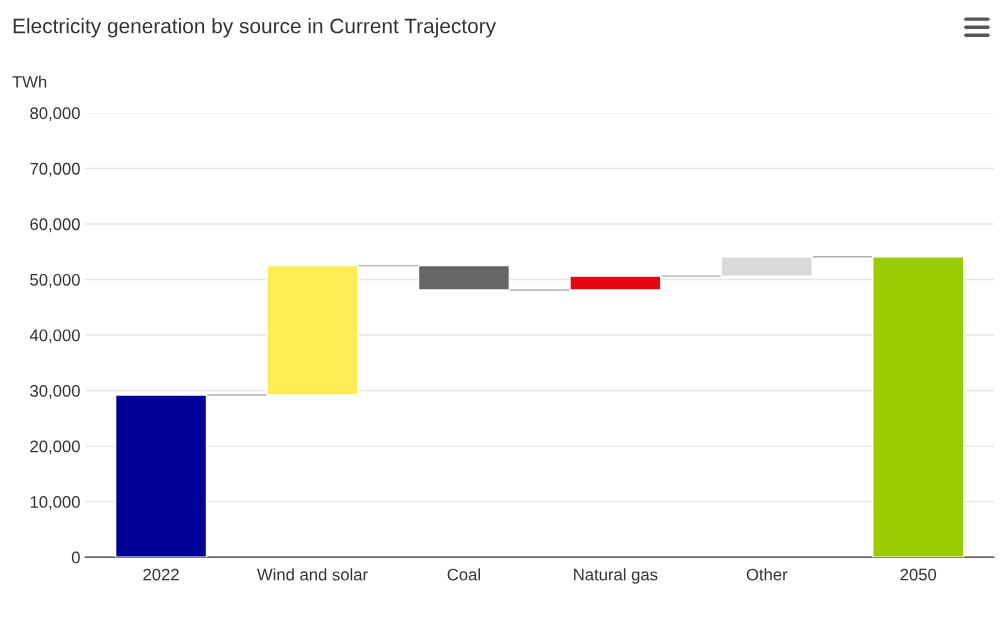  What do you see at coordinates (29, 81) in the screenshot?
I see `y-axis-title: TWh` at bounding box center [29, 81].